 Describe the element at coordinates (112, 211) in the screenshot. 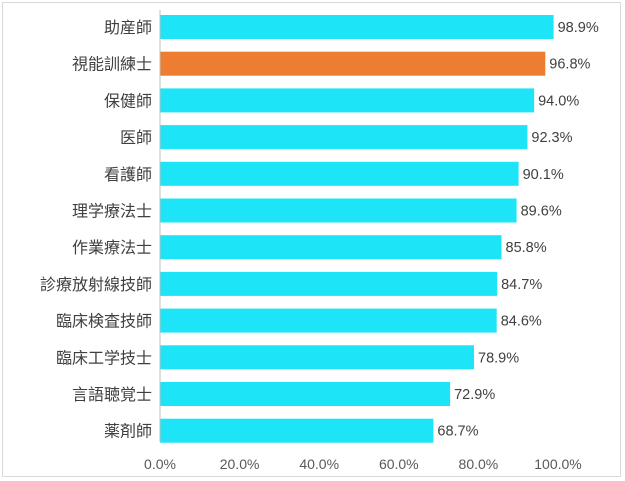

I see `category-label-5: 理学療法士` at that location.